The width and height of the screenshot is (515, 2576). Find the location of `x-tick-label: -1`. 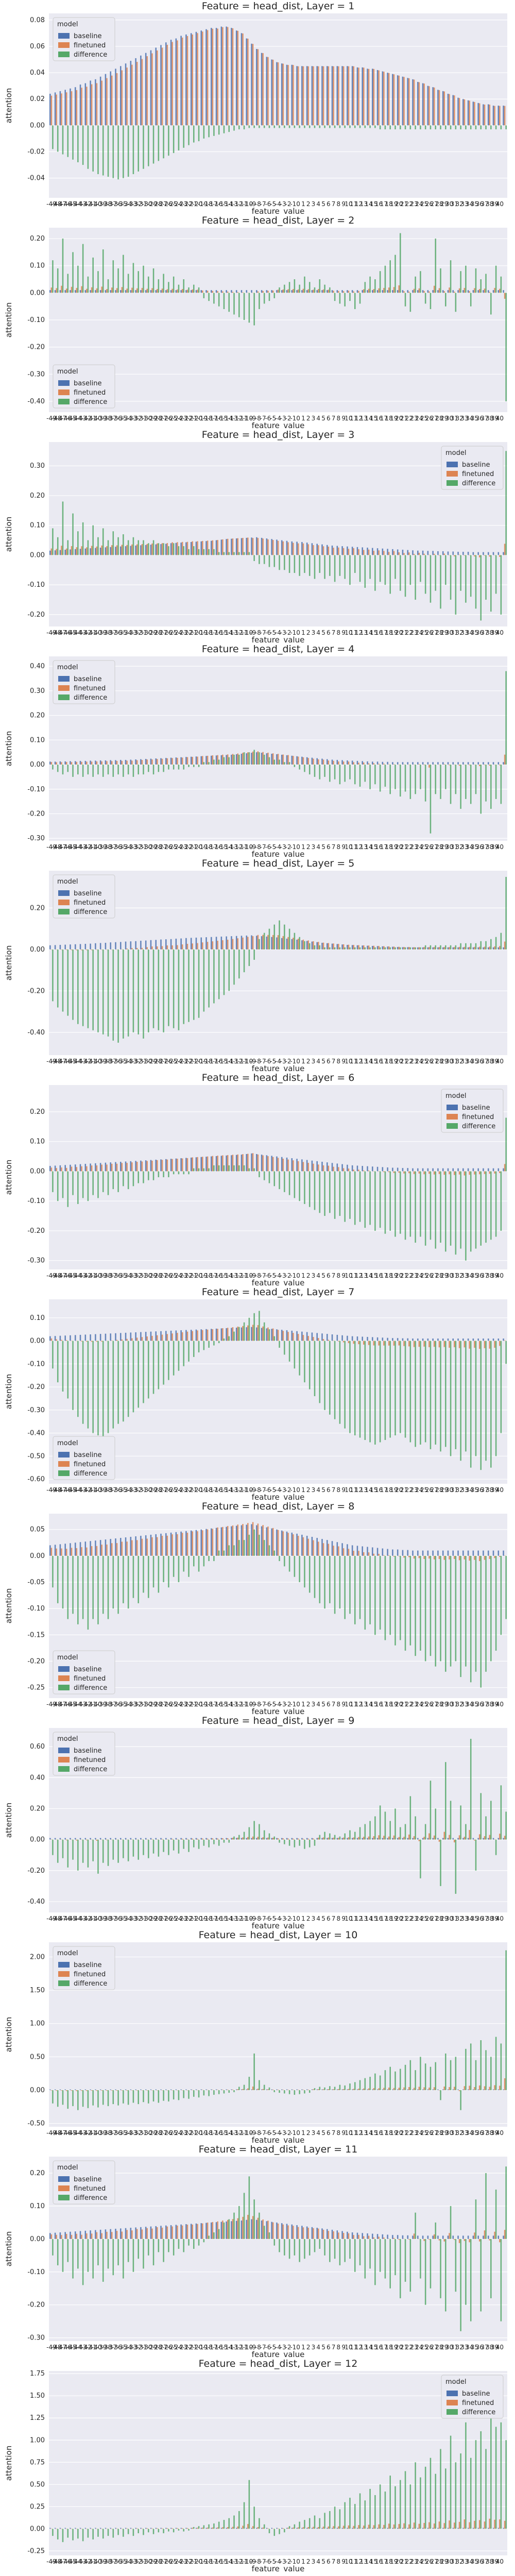

x-tick-label: -1 is located at coordinates (293, 847).